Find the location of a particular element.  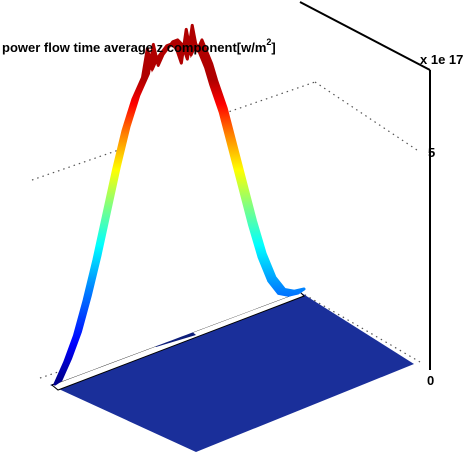

z-tick-label: 5 is located at coordinates (431, 152).